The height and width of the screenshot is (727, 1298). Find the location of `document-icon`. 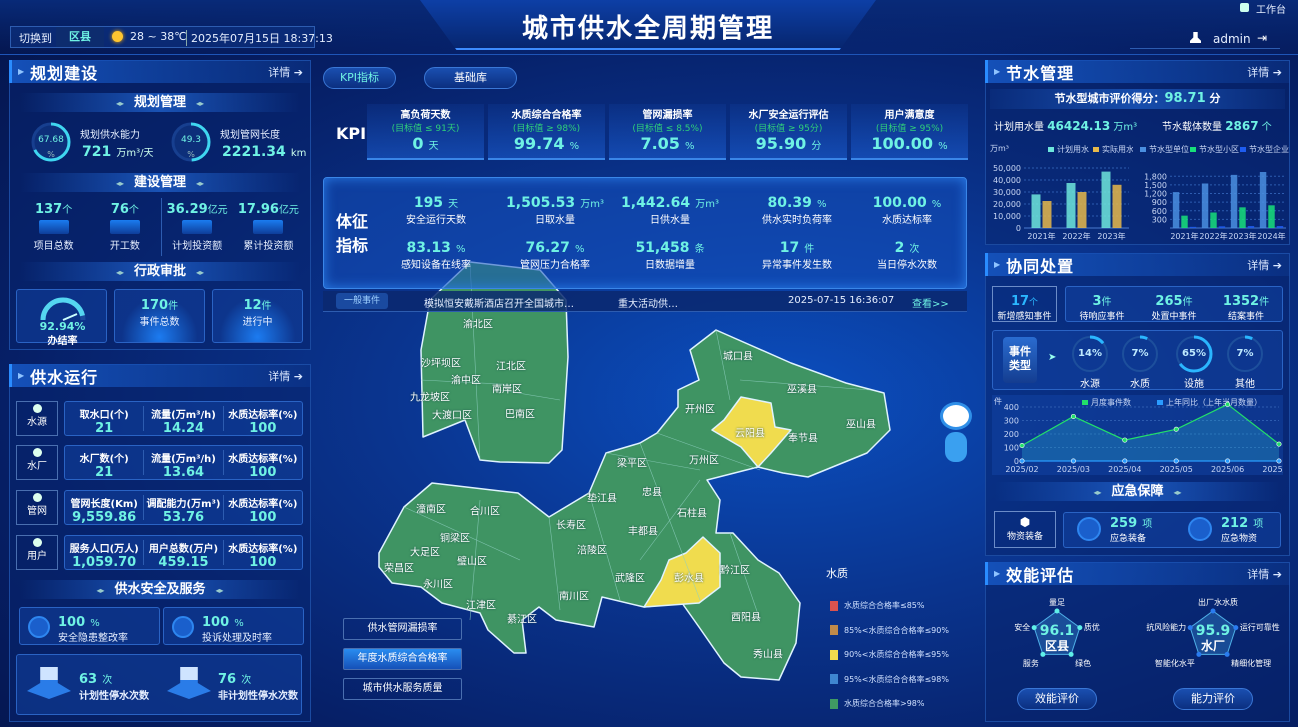

document-icon is located at coordinates (183, 627).